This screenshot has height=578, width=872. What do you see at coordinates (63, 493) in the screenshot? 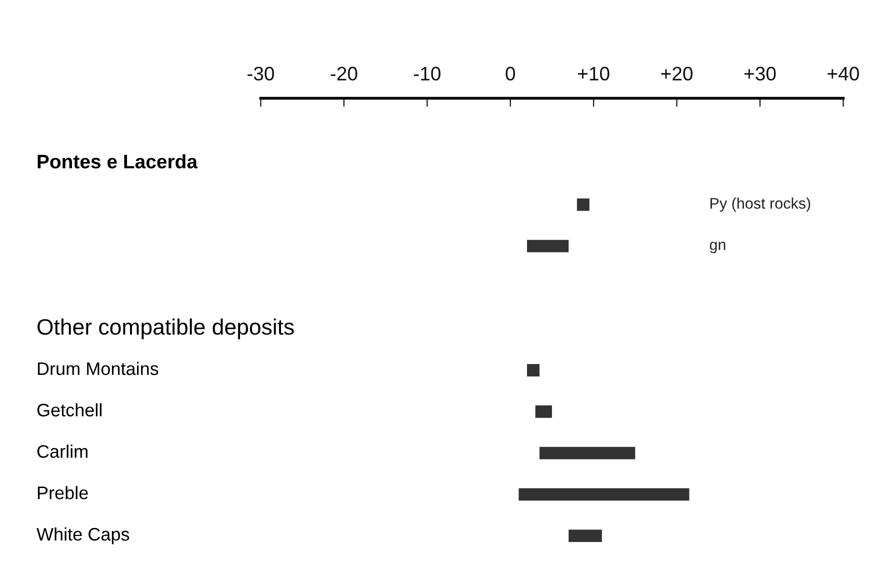
I see `y-tick-label: Preble` at bounding box center [63, 493].